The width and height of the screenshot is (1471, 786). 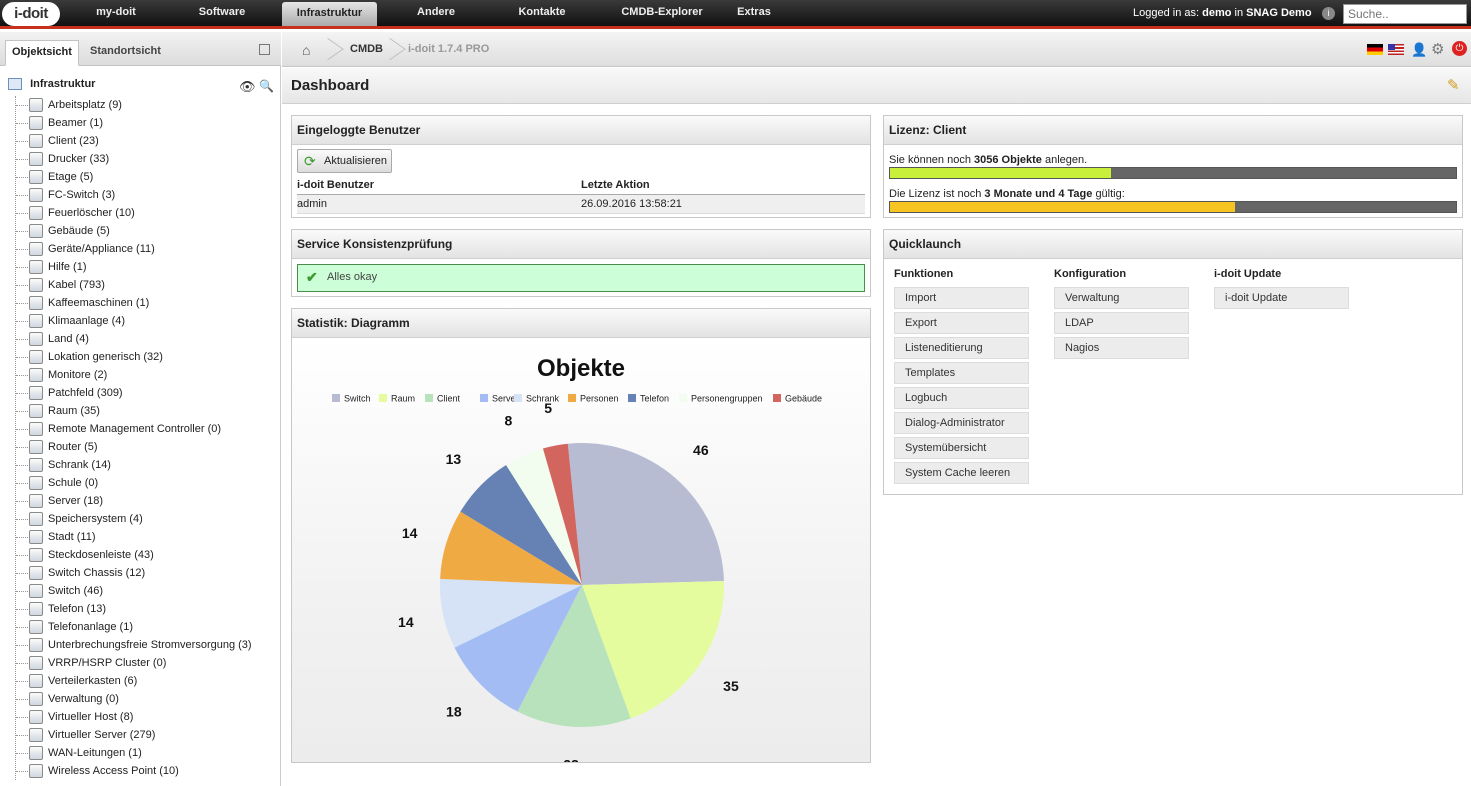 What do you see at coordinates (145, 231) in the screenshot?
I see `tree-item: Gebäude (5)` at bounding box center [145, 231].